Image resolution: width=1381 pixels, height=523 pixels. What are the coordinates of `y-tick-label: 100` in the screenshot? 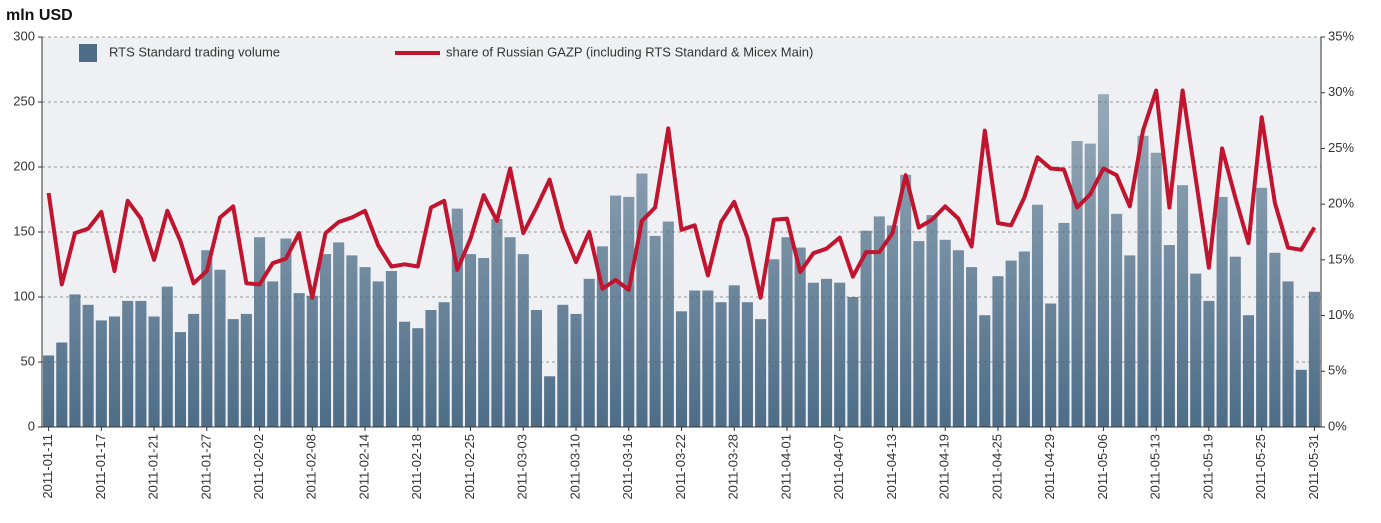 It's located at (24, 295).